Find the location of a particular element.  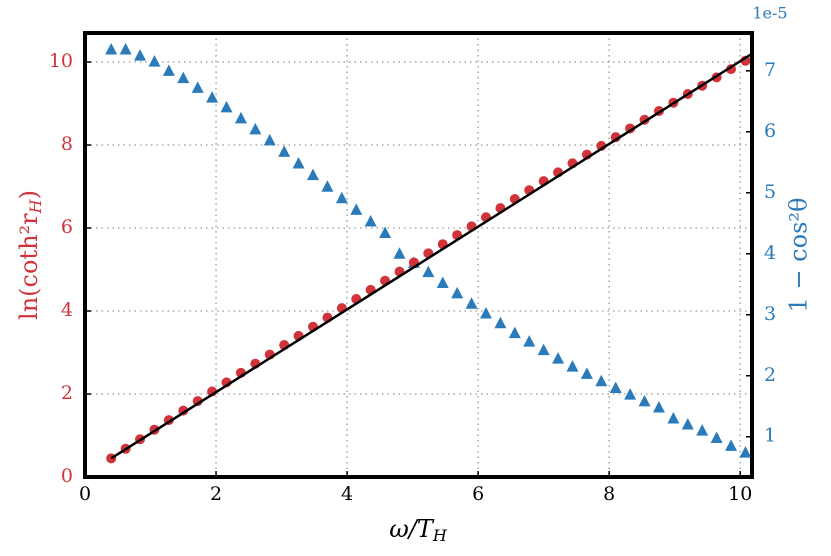

y-label-sub: H is located at coordinates (35, 206).